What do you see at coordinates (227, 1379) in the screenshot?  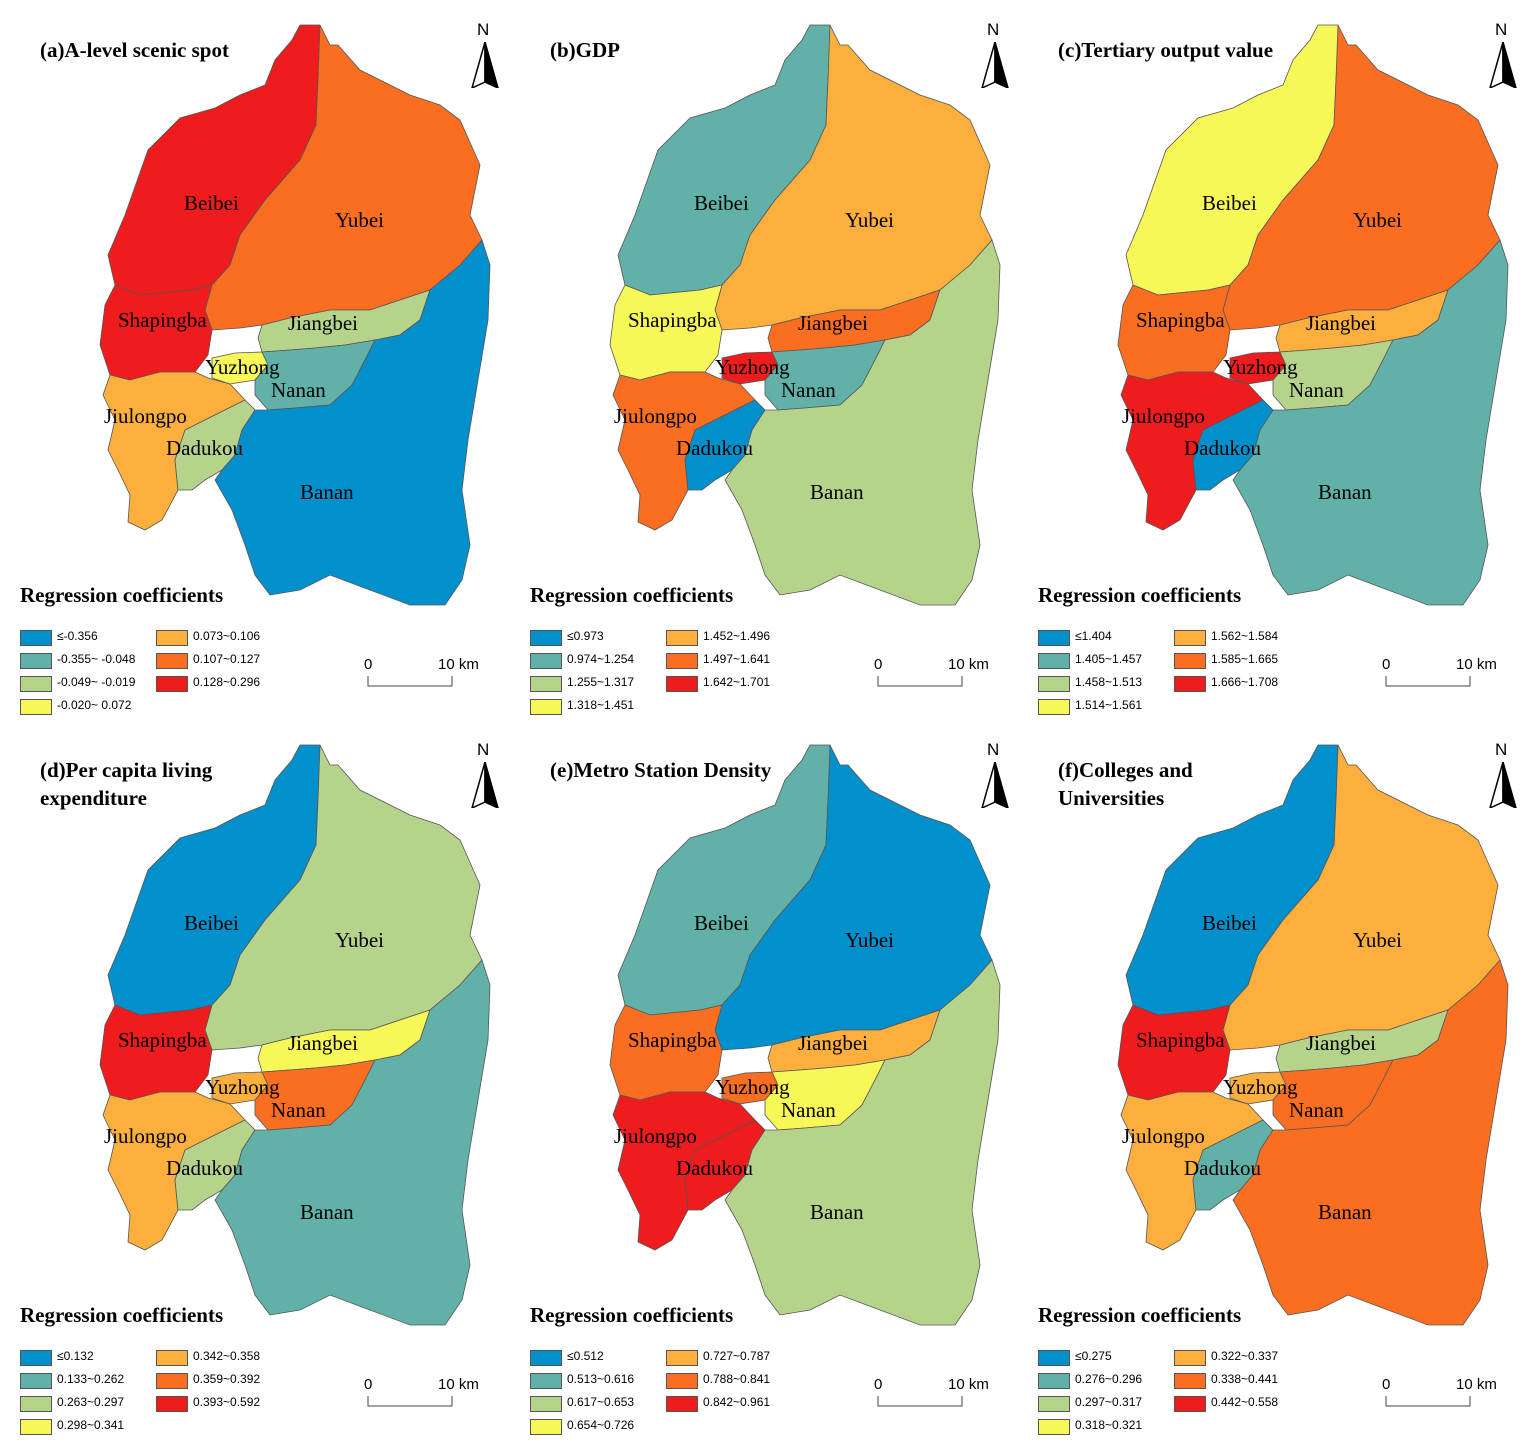 I see `legend-label: 0.359~0.392` at bounding box center [227, 1379].